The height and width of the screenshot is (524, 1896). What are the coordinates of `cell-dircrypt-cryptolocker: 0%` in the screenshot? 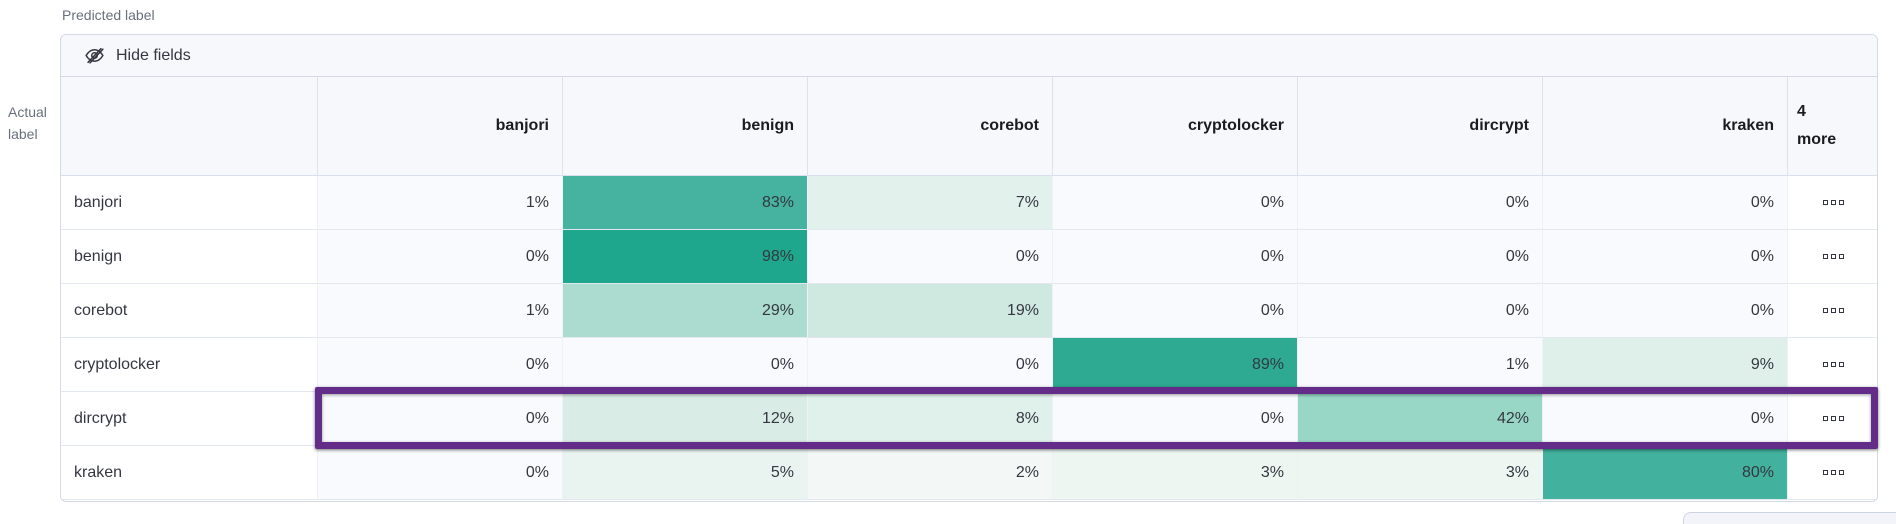 It's located at (1175, 419).